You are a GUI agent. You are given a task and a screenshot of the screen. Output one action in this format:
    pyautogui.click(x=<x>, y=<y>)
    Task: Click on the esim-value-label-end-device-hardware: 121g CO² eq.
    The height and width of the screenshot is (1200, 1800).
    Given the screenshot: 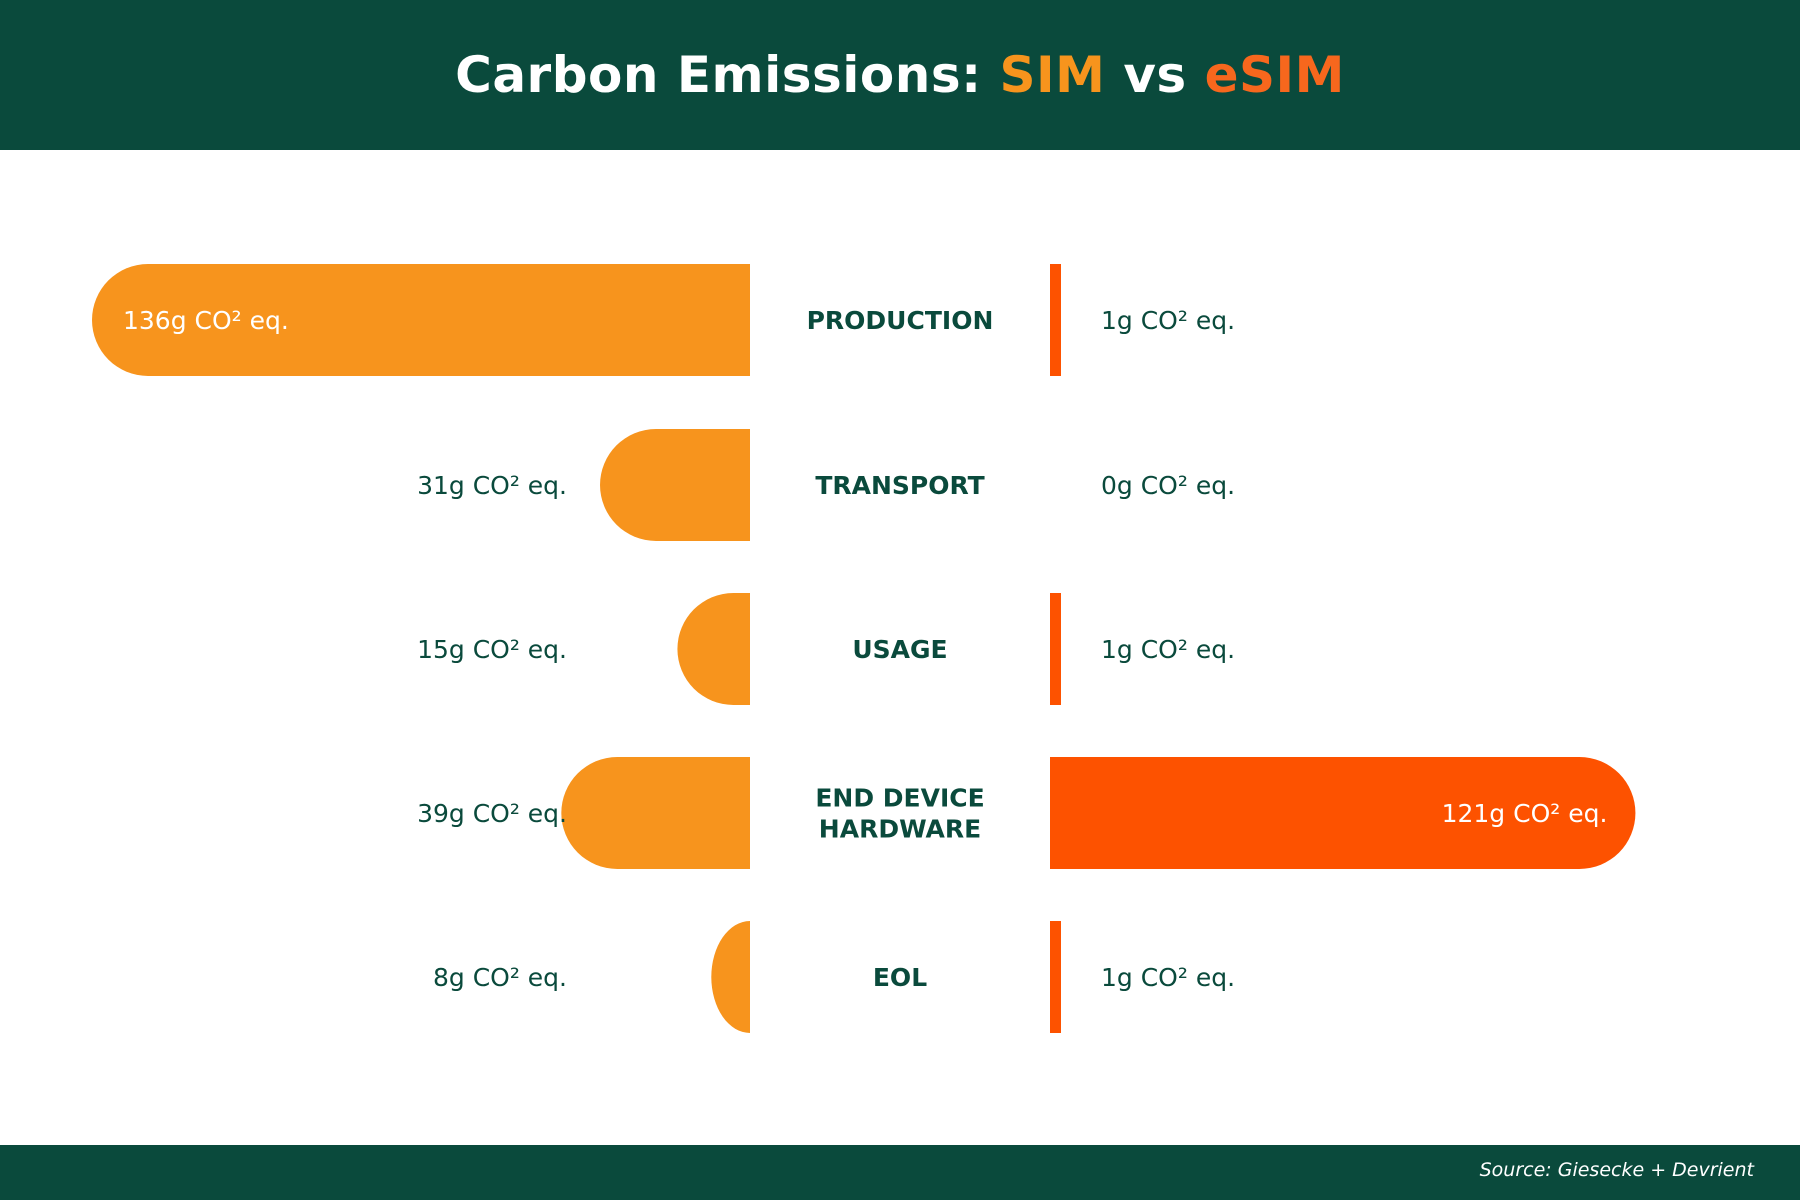 What is the action you would take?
    pyautogui.click(x=1525, y=813)
    